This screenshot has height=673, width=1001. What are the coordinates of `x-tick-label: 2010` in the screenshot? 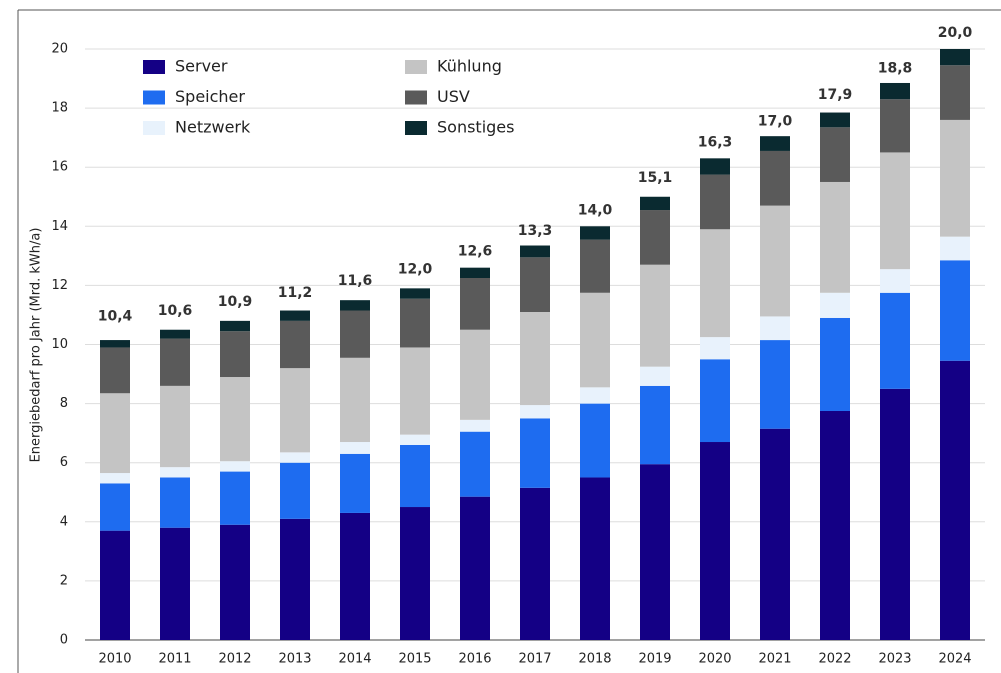 It's located at (114, 659).